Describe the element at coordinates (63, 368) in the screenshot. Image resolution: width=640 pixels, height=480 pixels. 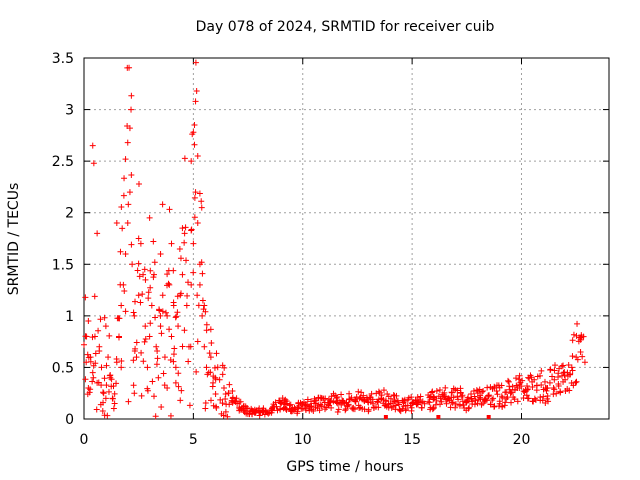
I see `y-tick-label: 0.5` at that location.